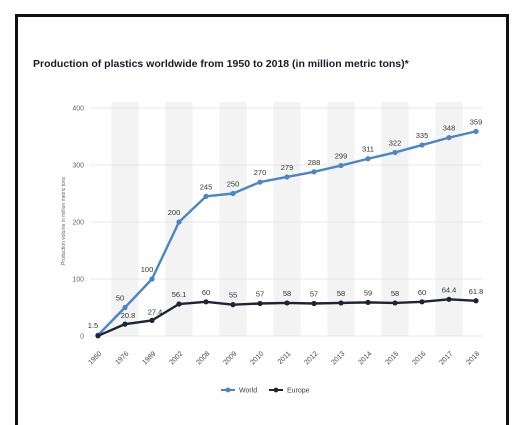  What do you see at coordinates (392, 358) in the screenshot?
I see `x-tick-label: 2015` at bounding box center [392, 358].